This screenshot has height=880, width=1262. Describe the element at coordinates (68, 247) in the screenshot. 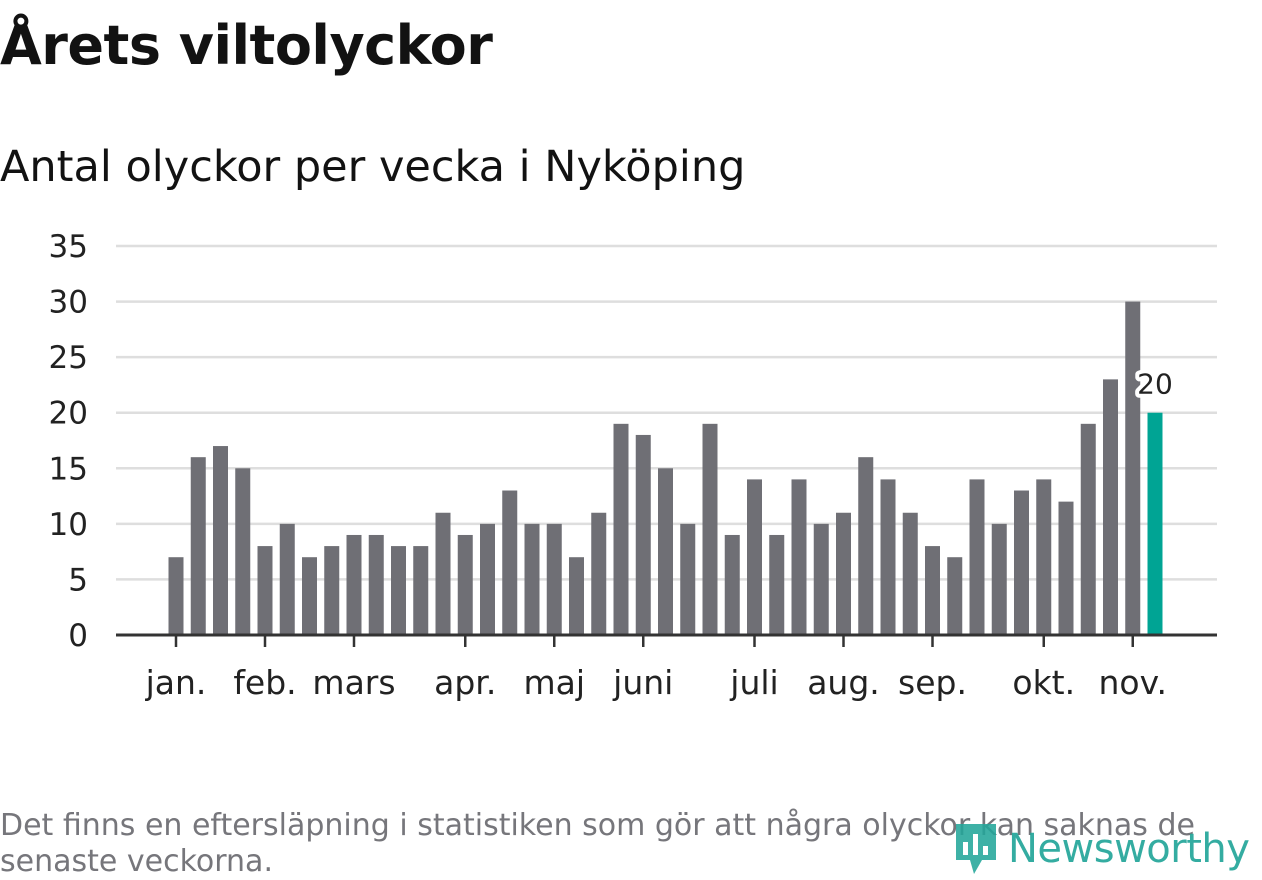

I see `y-tick-label: 35` at that location.